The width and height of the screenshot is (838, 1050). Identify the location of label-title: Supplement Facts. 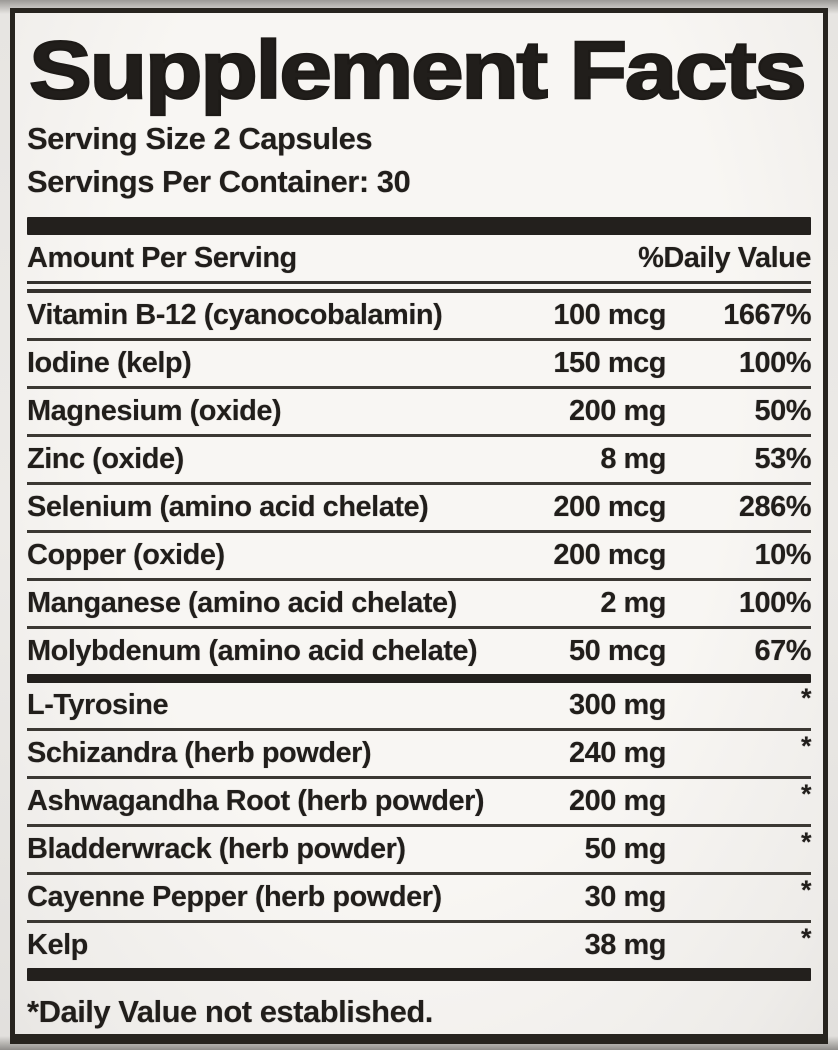
(418, 70).